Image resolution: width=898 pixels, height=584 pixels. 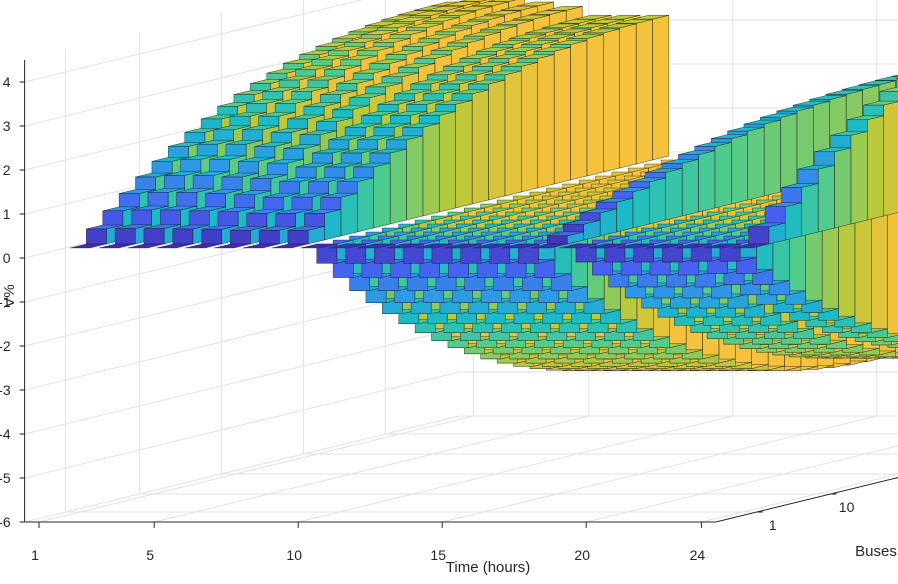 I want to click on x-tick-label: 5, so click(x=150, y=555).